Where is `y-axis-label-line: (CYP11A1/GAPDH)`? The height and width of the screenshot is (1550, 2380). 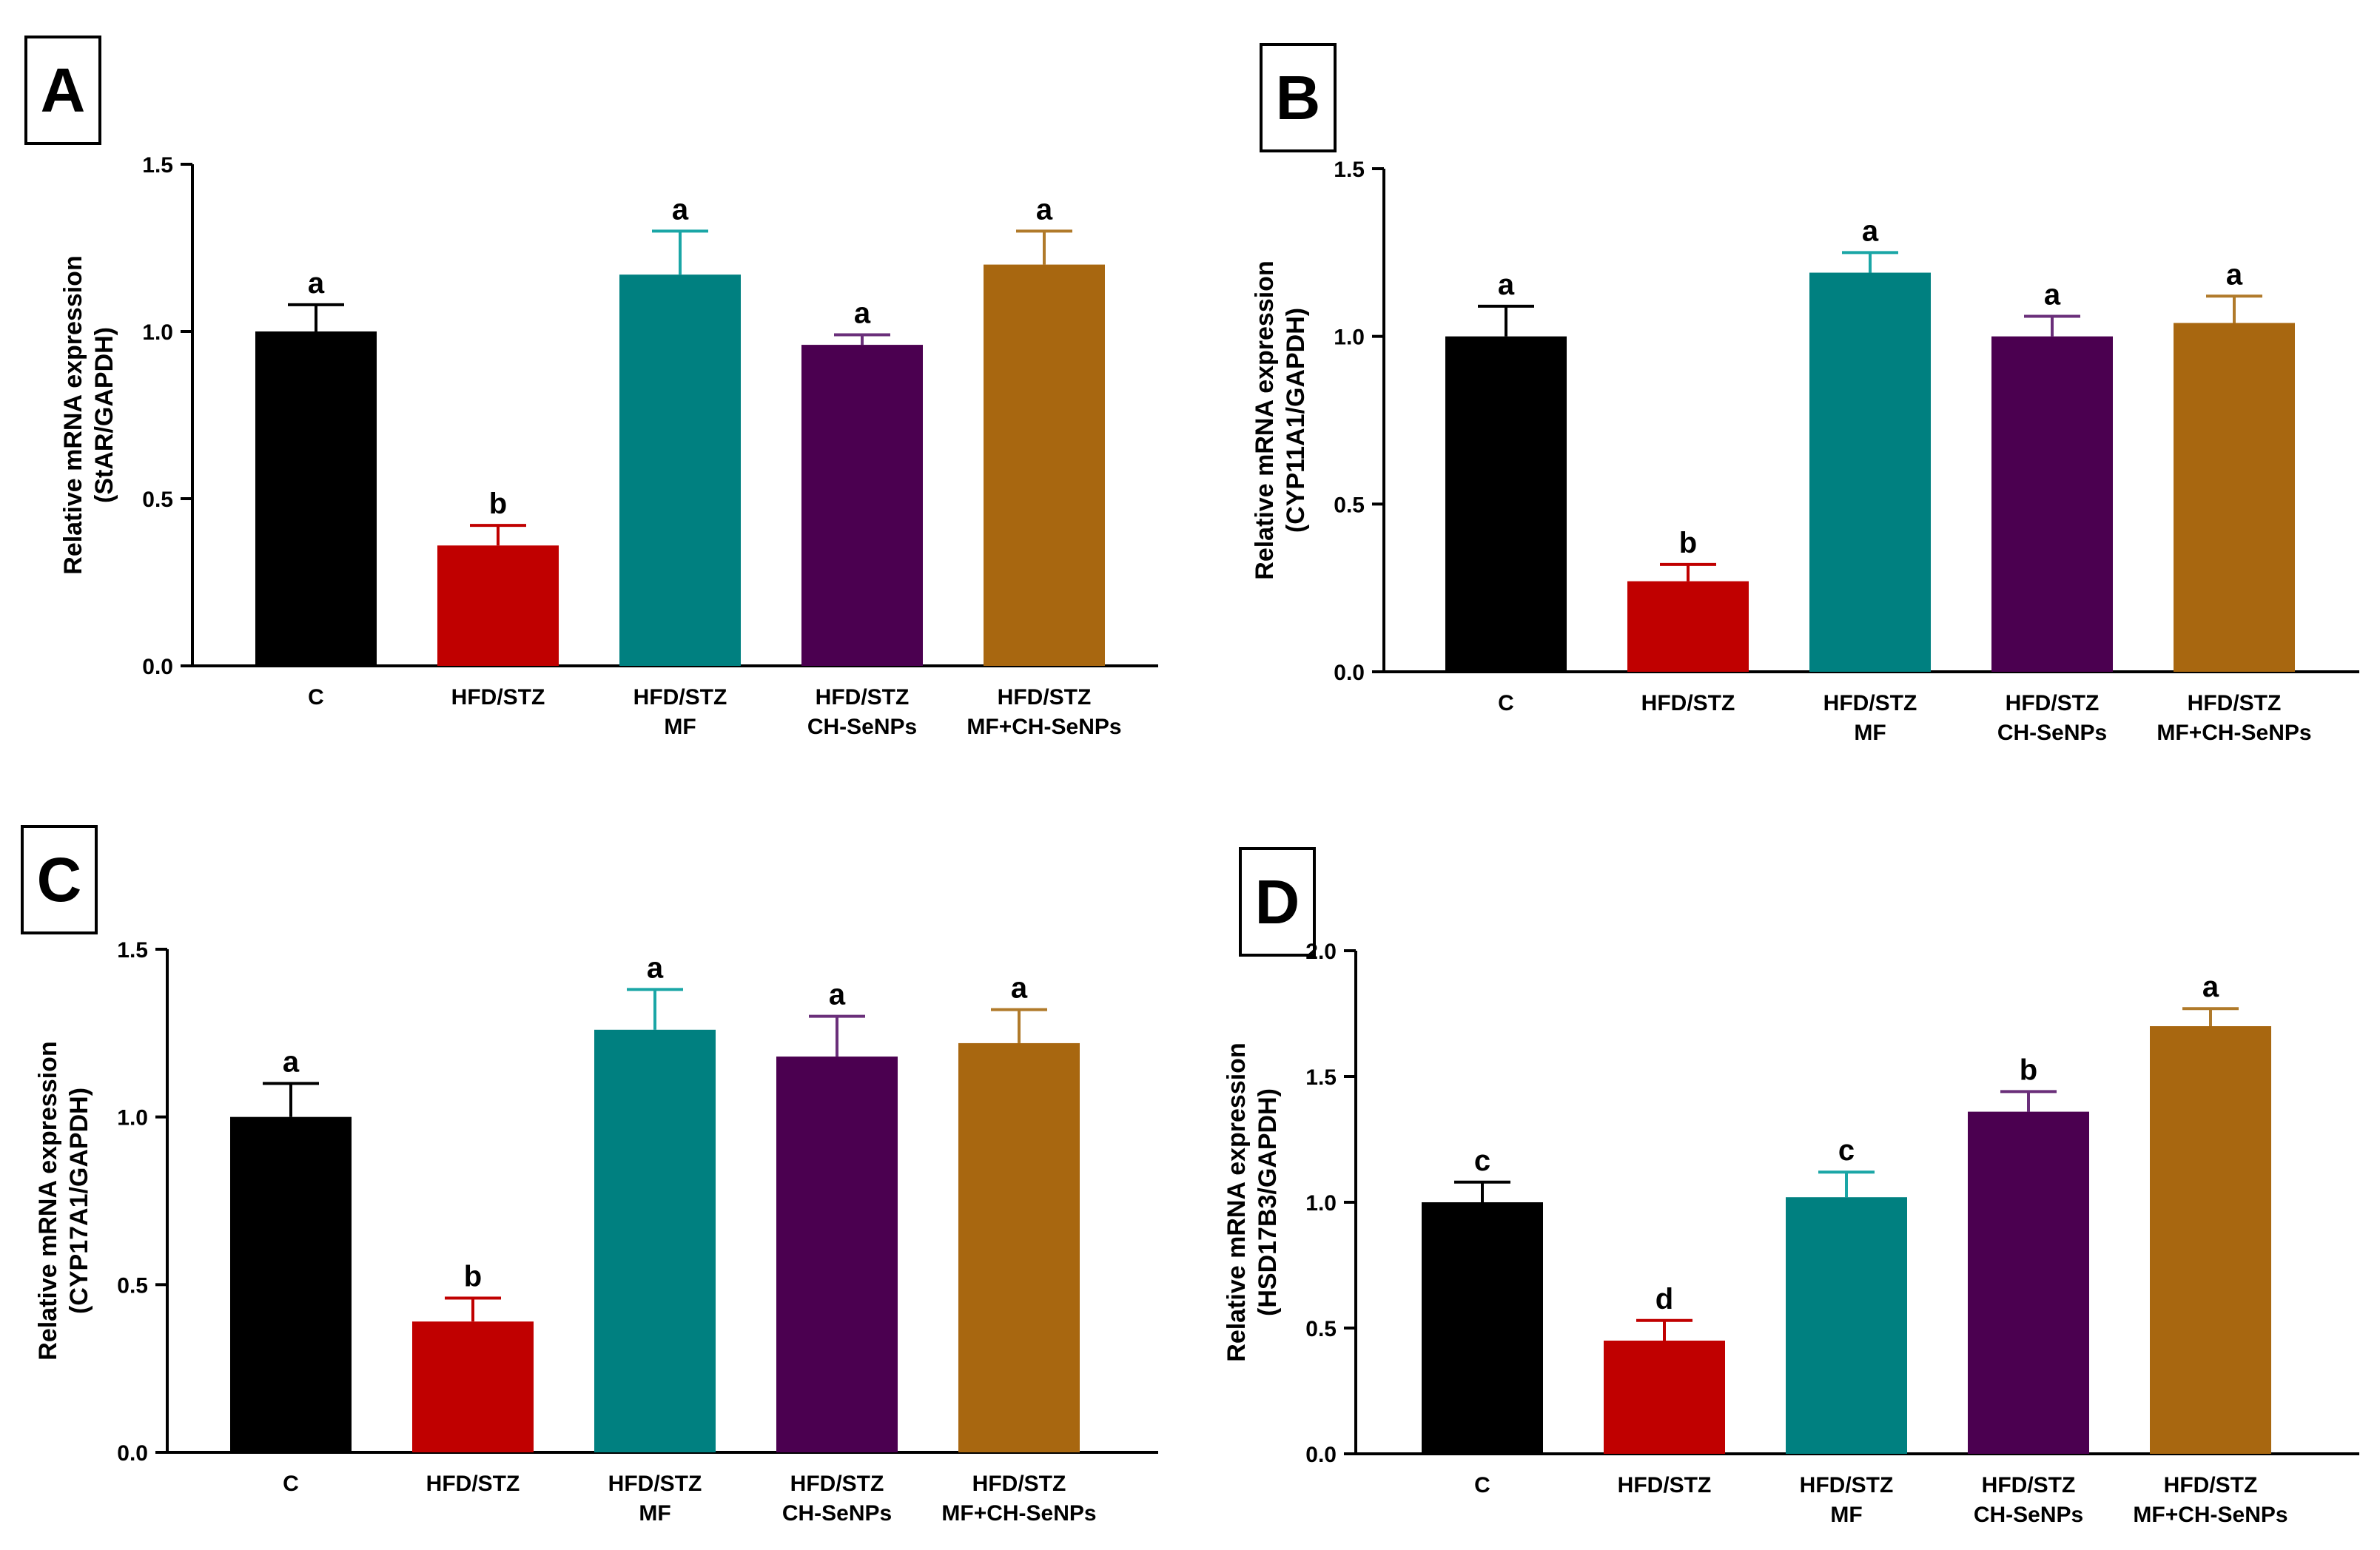 y-axis-label-line: (CYP11A1/GAPDH) is located at coordinates (1296, 421).